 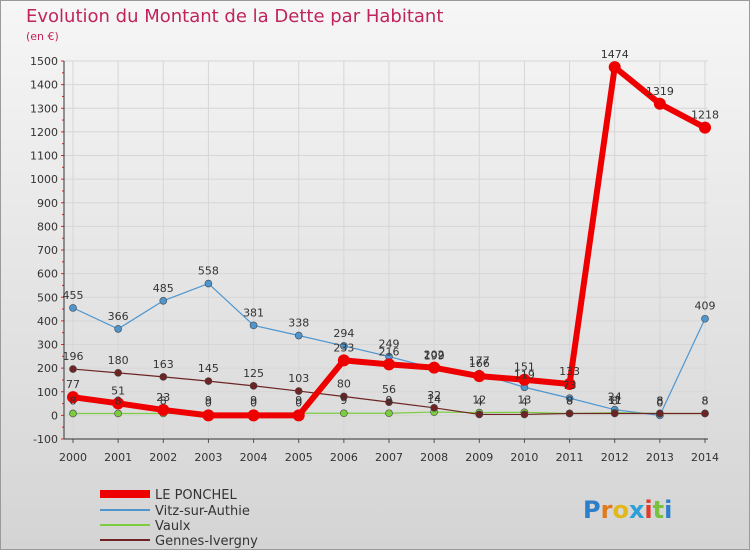 What do you see at coordinates (42, 36) in the screenshot?
I see `chart-subtitle: (en €)` at bounding box center [42, 36].